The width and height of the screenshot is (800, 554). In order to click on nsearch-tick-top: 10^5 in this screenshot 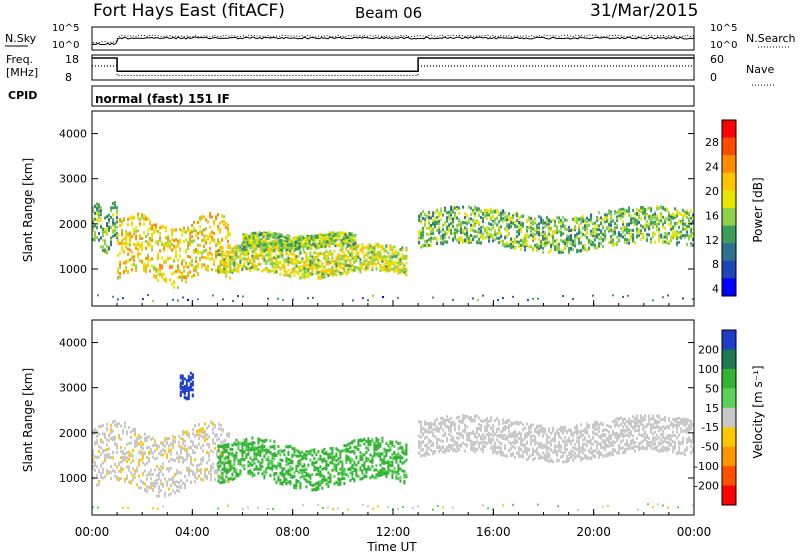, I will do `click(723, 28)`.